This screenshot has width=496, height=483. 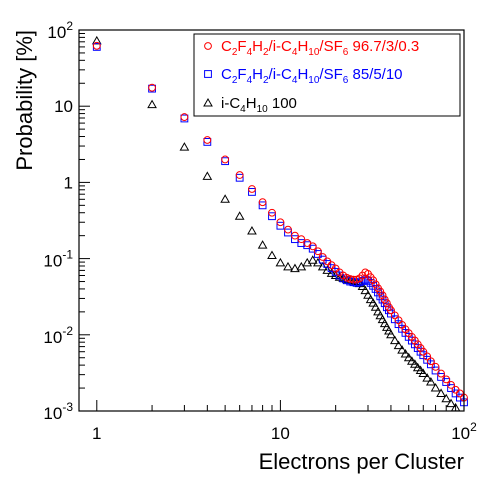 What do you see at coordinates (24, 100) in the screenshot?
I see `y-axis-title: Probability [%]` at bounding box center [24, 100].